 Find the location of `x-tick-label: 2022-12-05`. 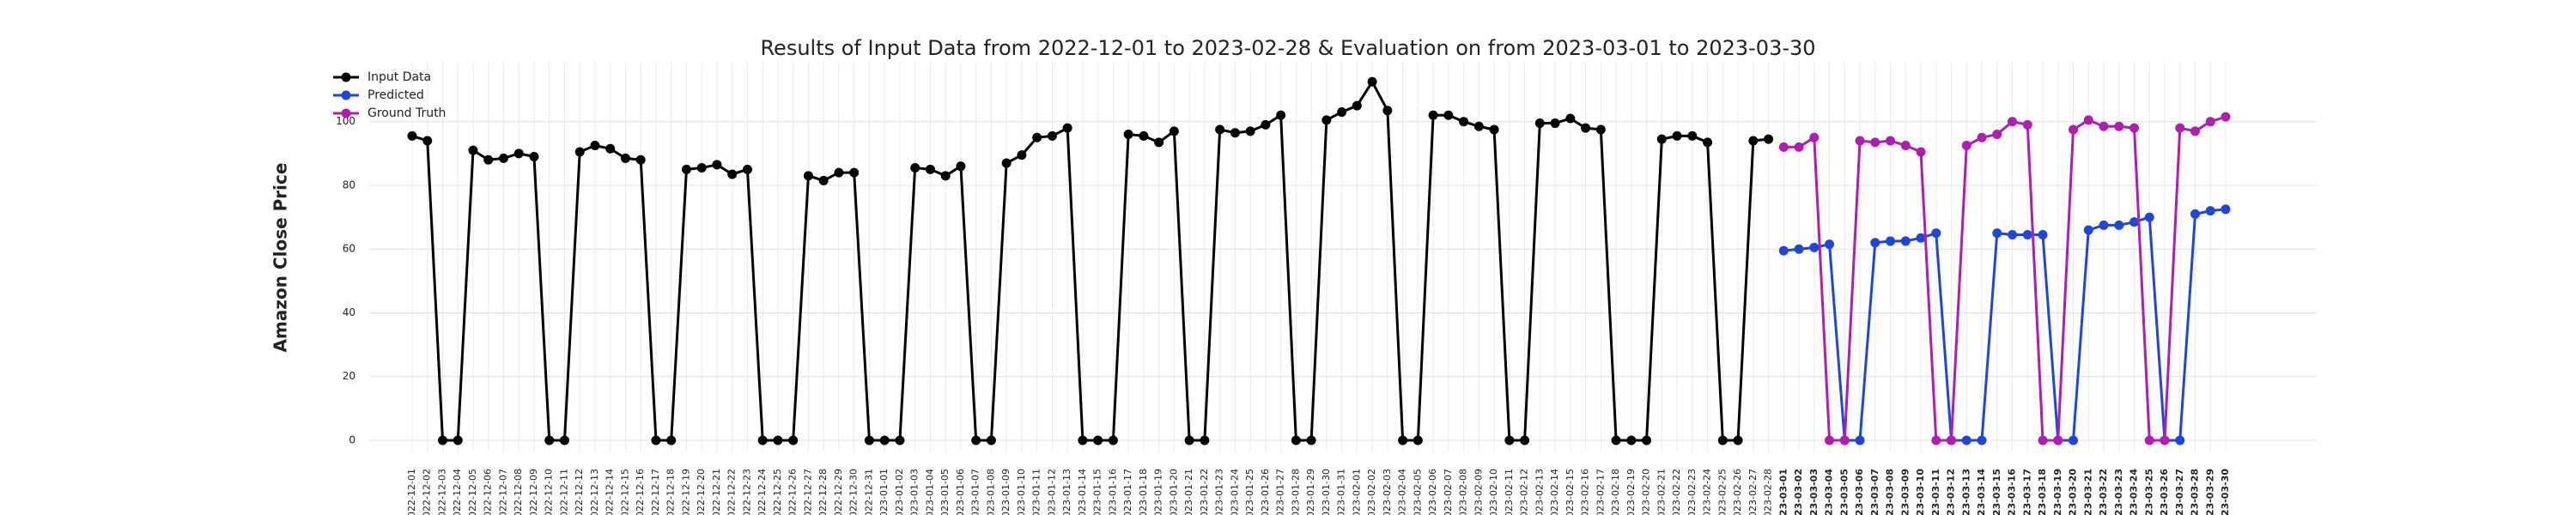

x-tick-label: 2022-12-05 is located at coordinates (472, 492).